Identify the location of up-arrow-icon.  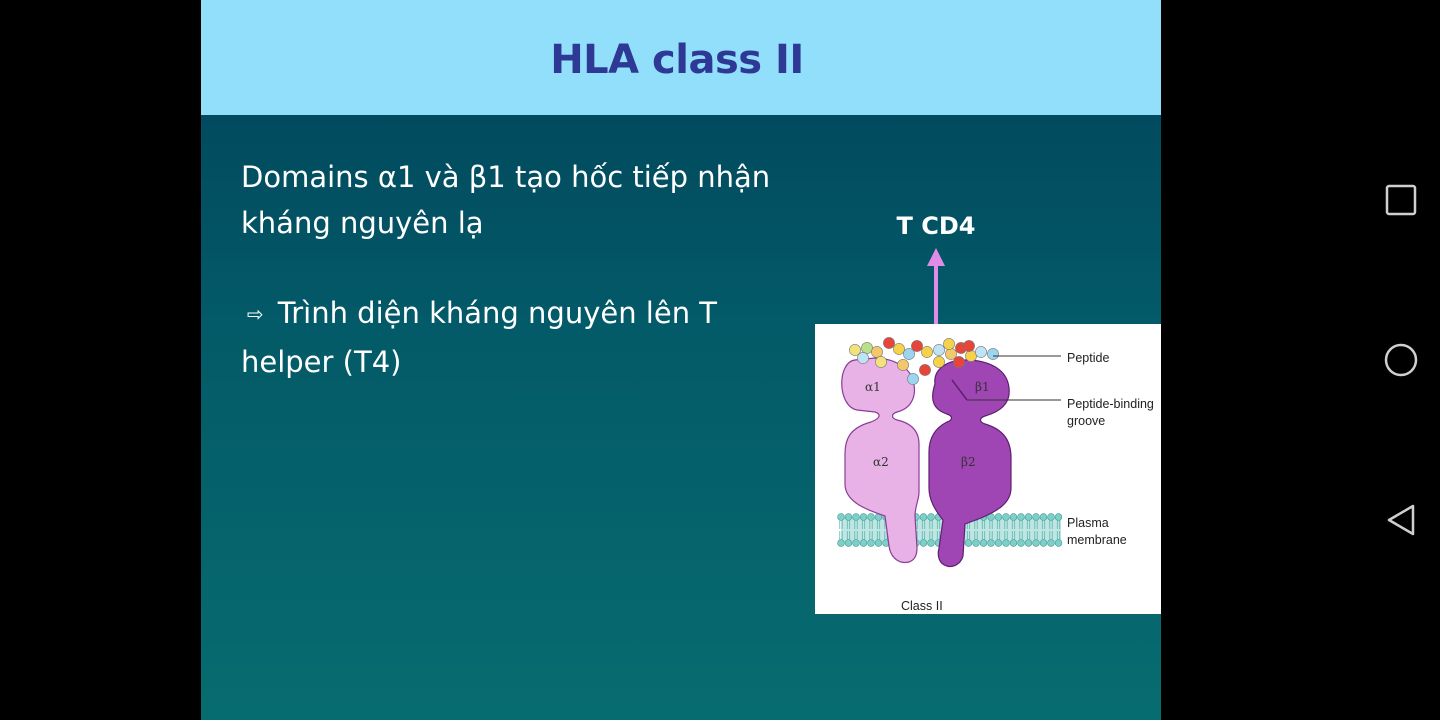
(936, 286).